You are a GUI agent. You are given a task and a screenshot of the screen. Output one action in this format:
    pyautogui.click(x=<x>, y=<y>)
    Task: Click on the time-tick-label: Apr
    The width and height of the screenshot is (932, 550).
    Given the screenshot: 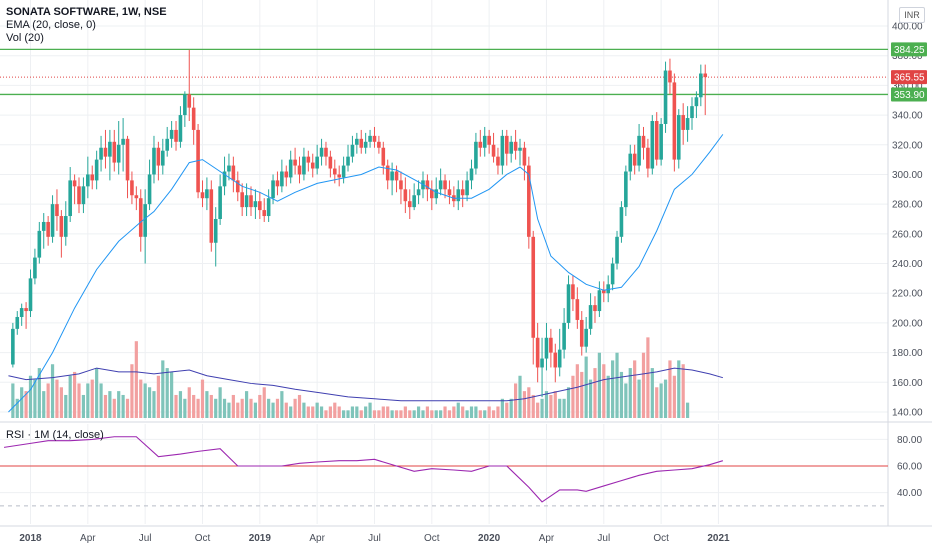 What is the action you would take?
    pyautogui.click(x=88, y=538)
    